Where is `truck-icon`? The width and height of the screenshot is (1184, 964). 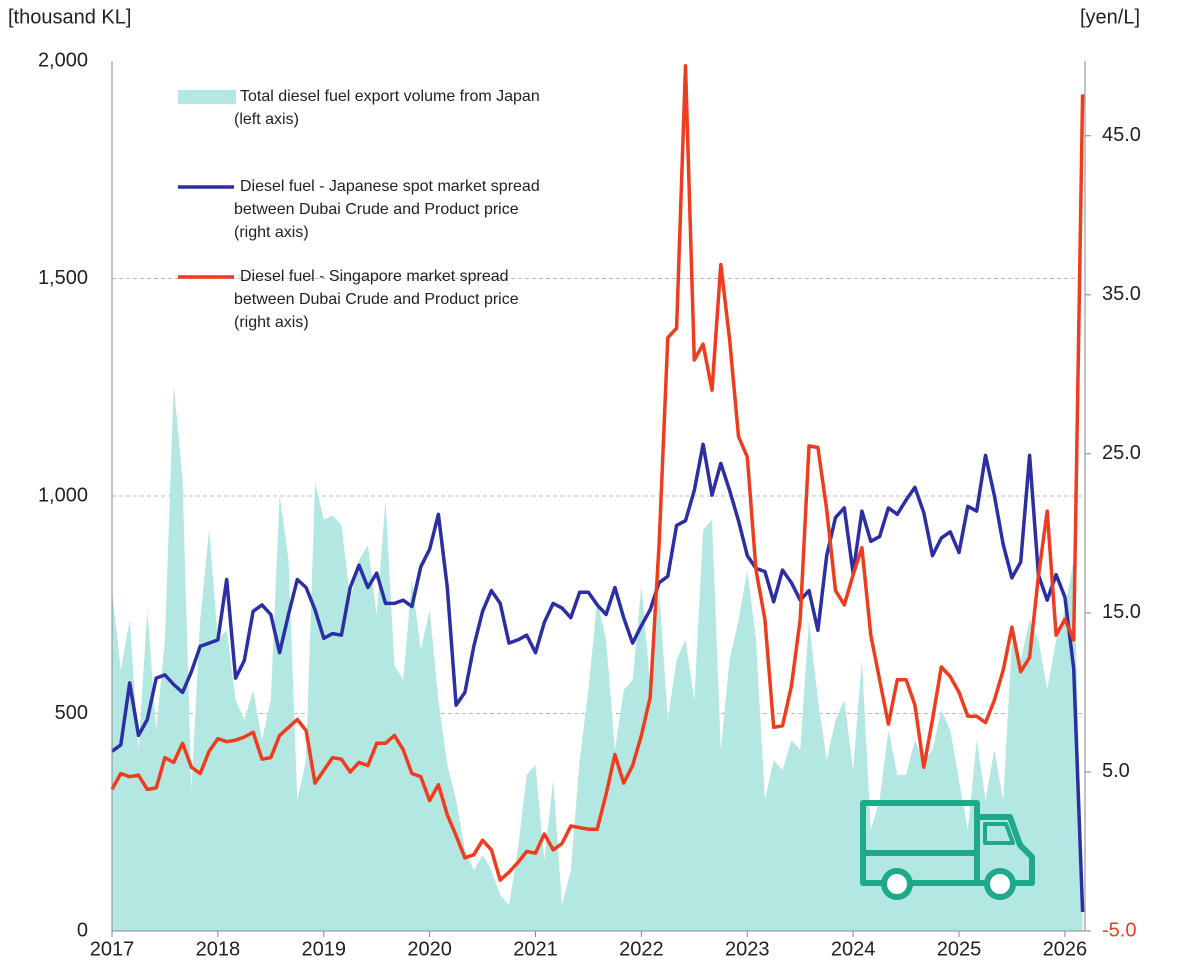
truck-icon is located at coordinates (947, 850).